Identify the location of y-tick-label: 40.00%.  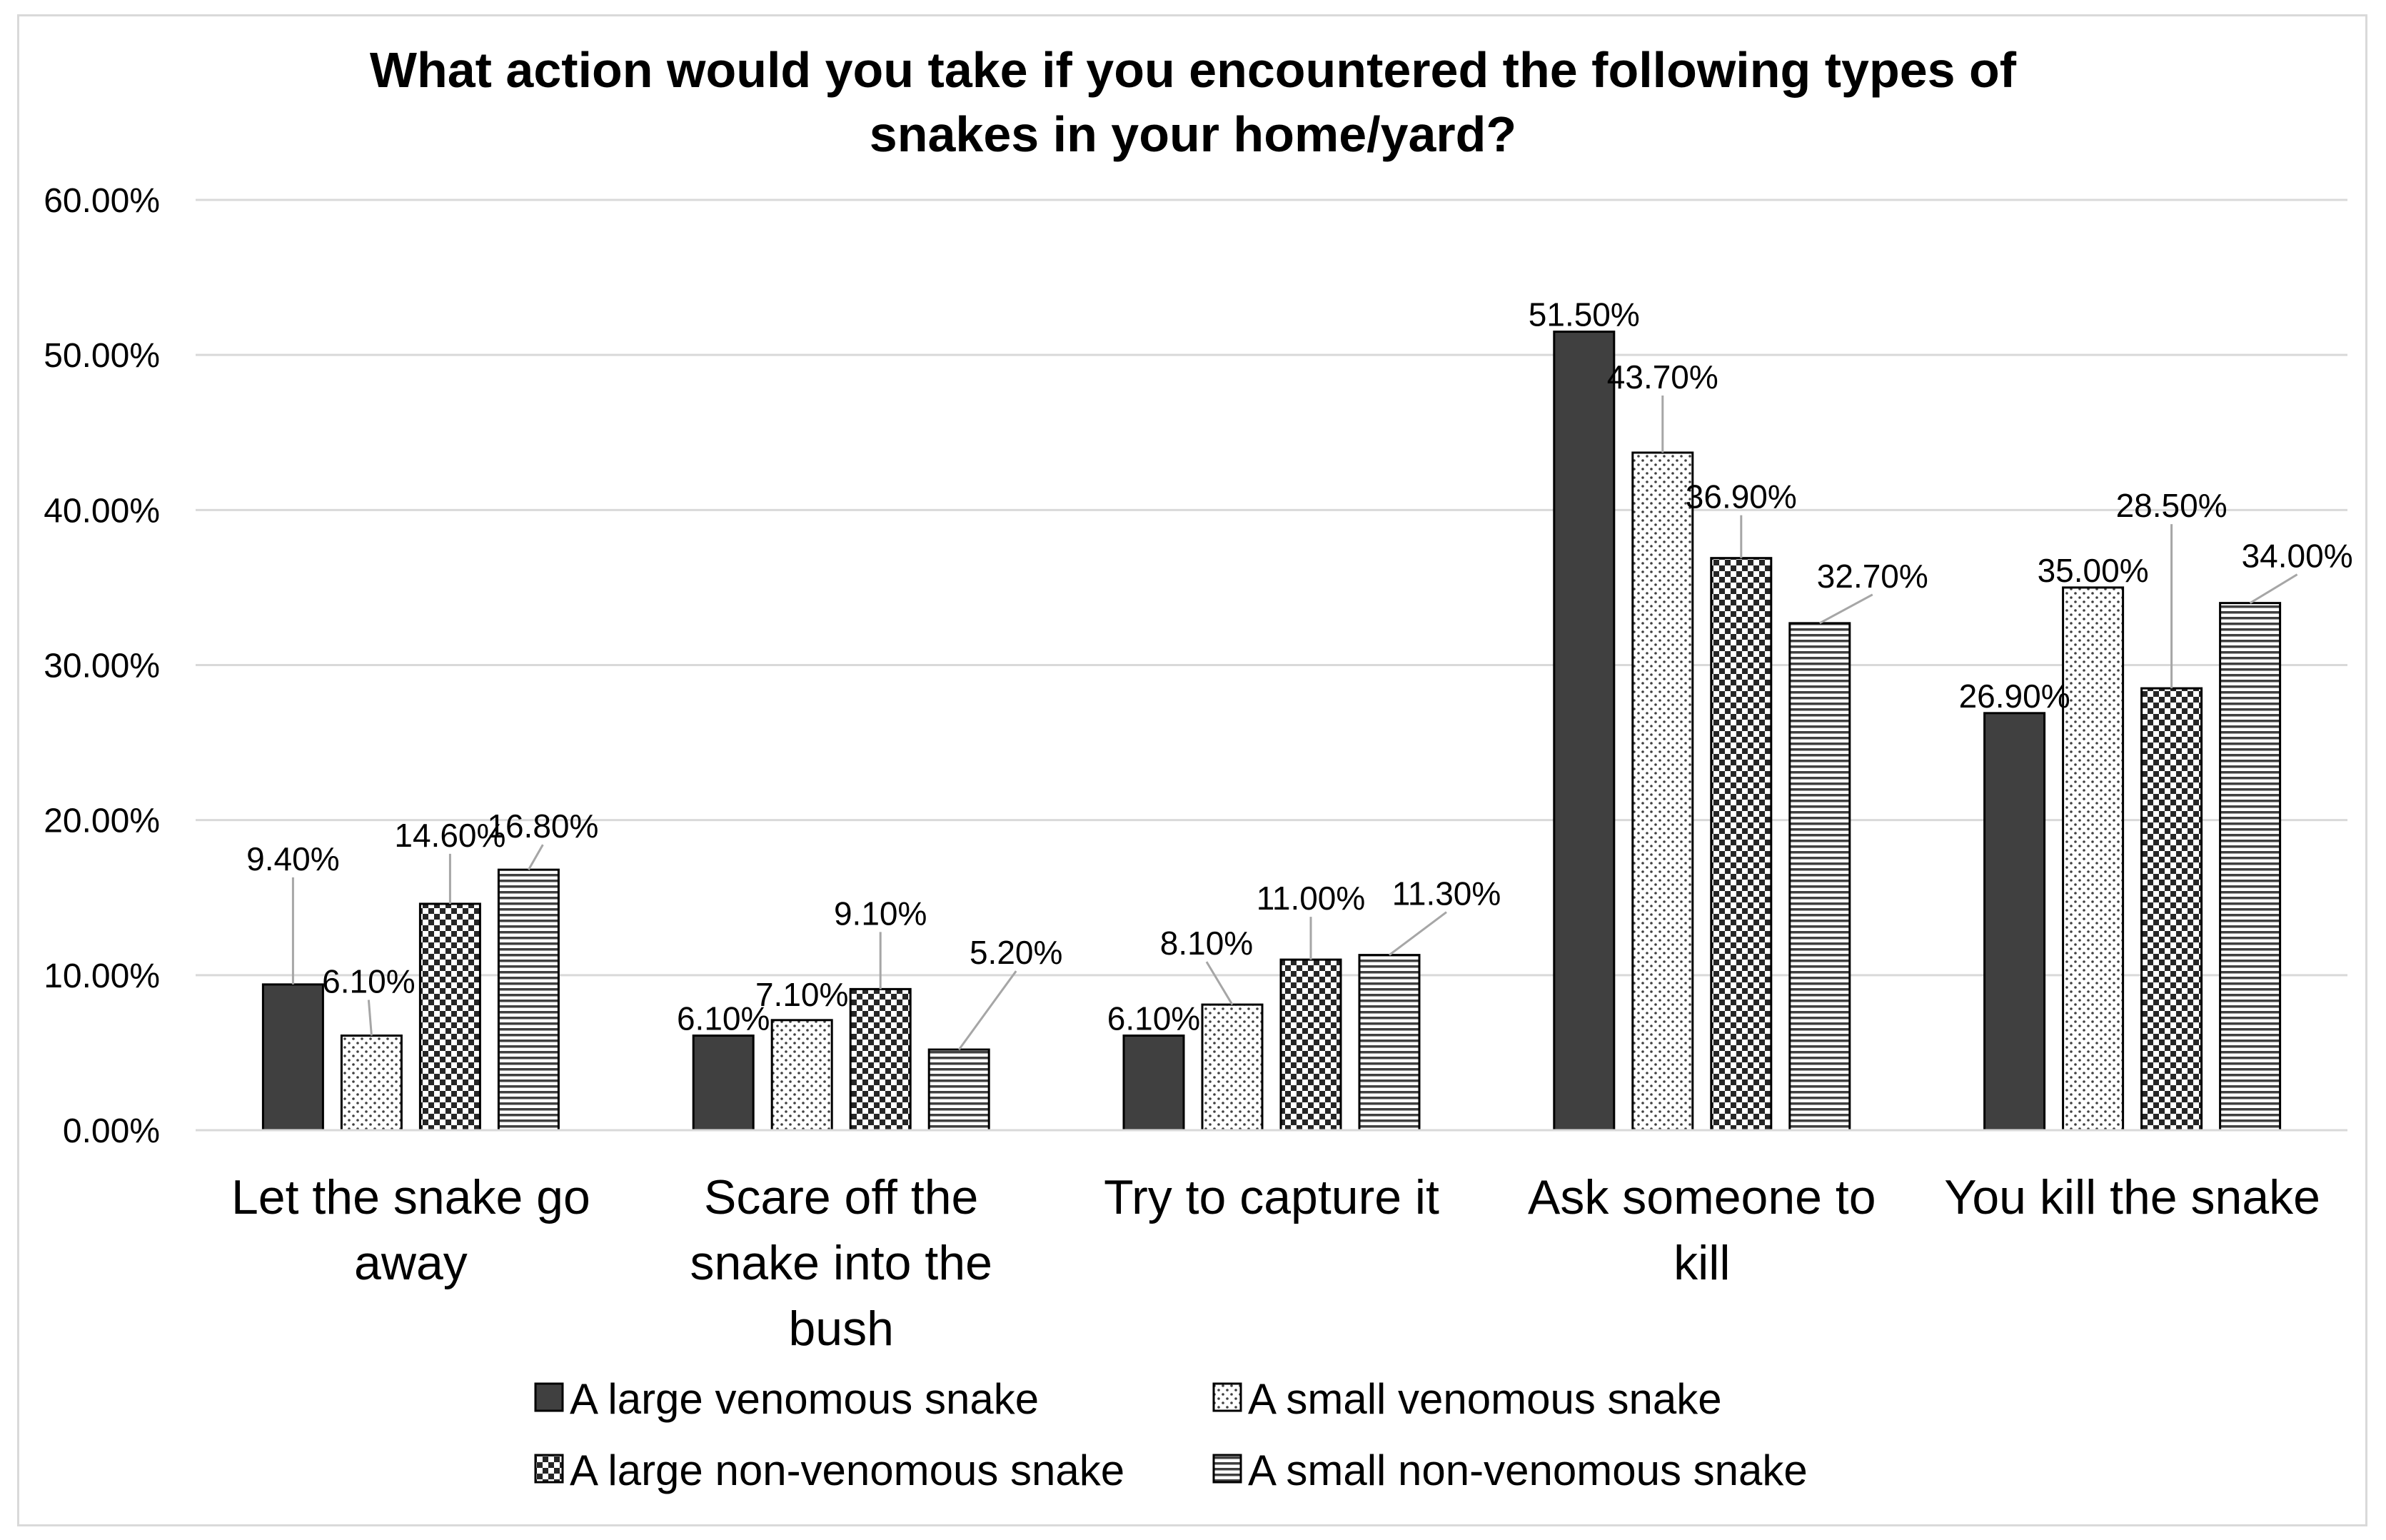
(102, 511).